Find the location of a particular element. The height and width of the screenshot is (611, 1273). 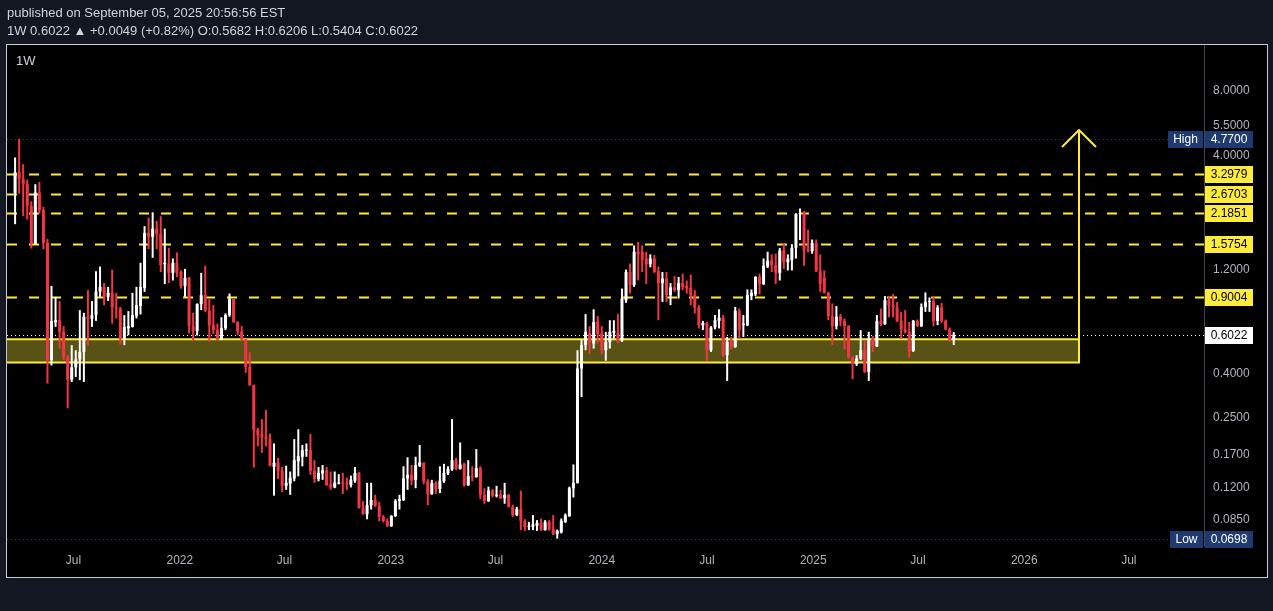

x-tick-label: 2025 is located at coordinates (813, 559).